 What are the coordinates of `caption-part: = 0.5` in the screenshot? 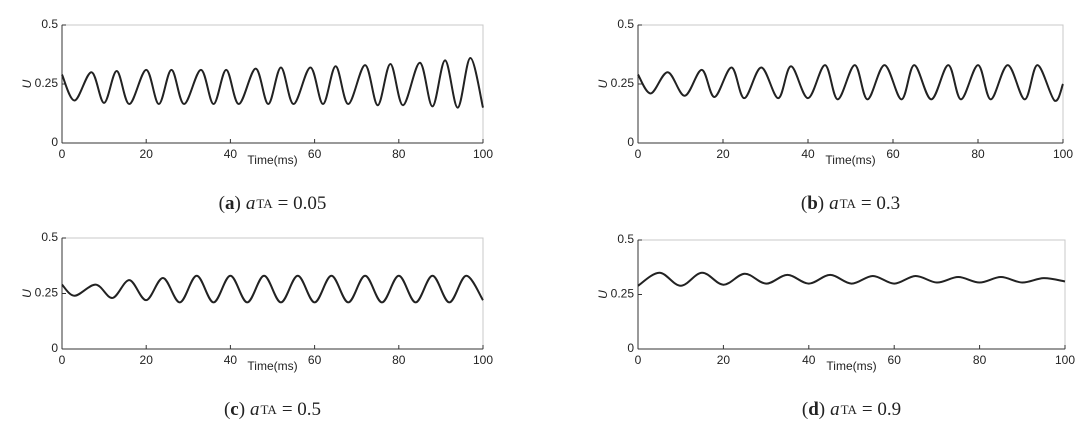 It's located at (301, 409).